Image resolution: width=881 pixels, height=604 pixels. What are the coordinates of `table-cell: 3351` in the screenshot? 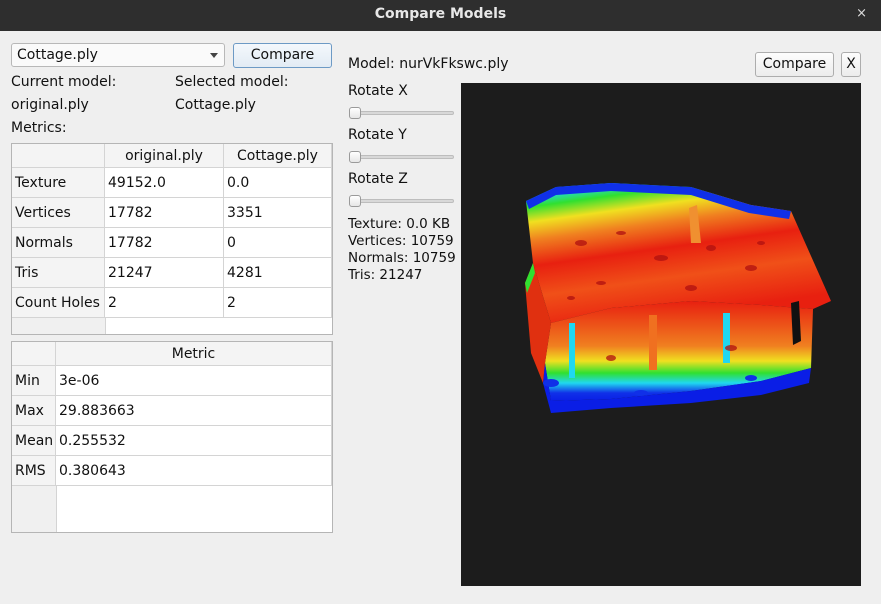 It's located at (278, 213).